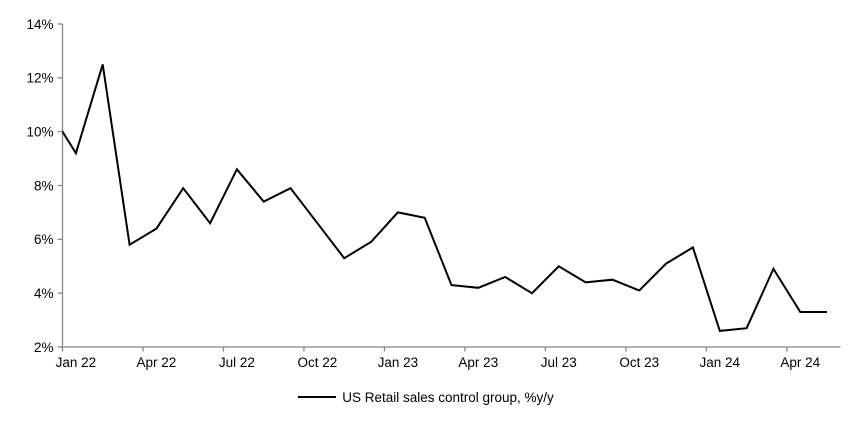  What do you see at coordinates (559, 362) in the screenshot?
I see `x-tick-label: Jul 23` at bounding box center [559, 362].